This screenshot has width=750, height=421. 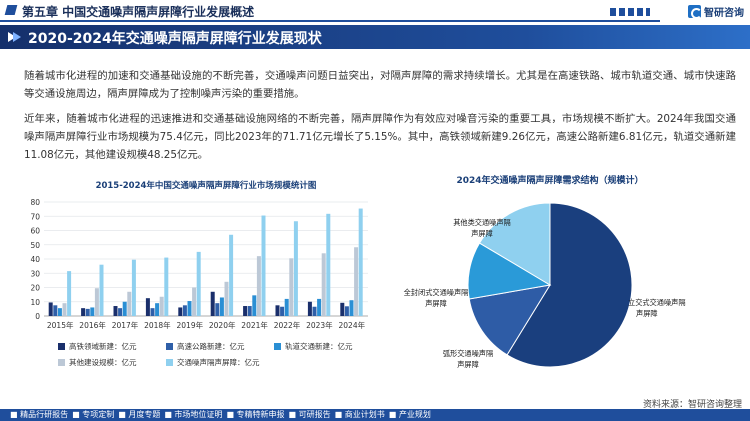 What do you see at coordinates (330, 21) in the screenshot?
I see `header-divider` at bounding box center [330, 21].